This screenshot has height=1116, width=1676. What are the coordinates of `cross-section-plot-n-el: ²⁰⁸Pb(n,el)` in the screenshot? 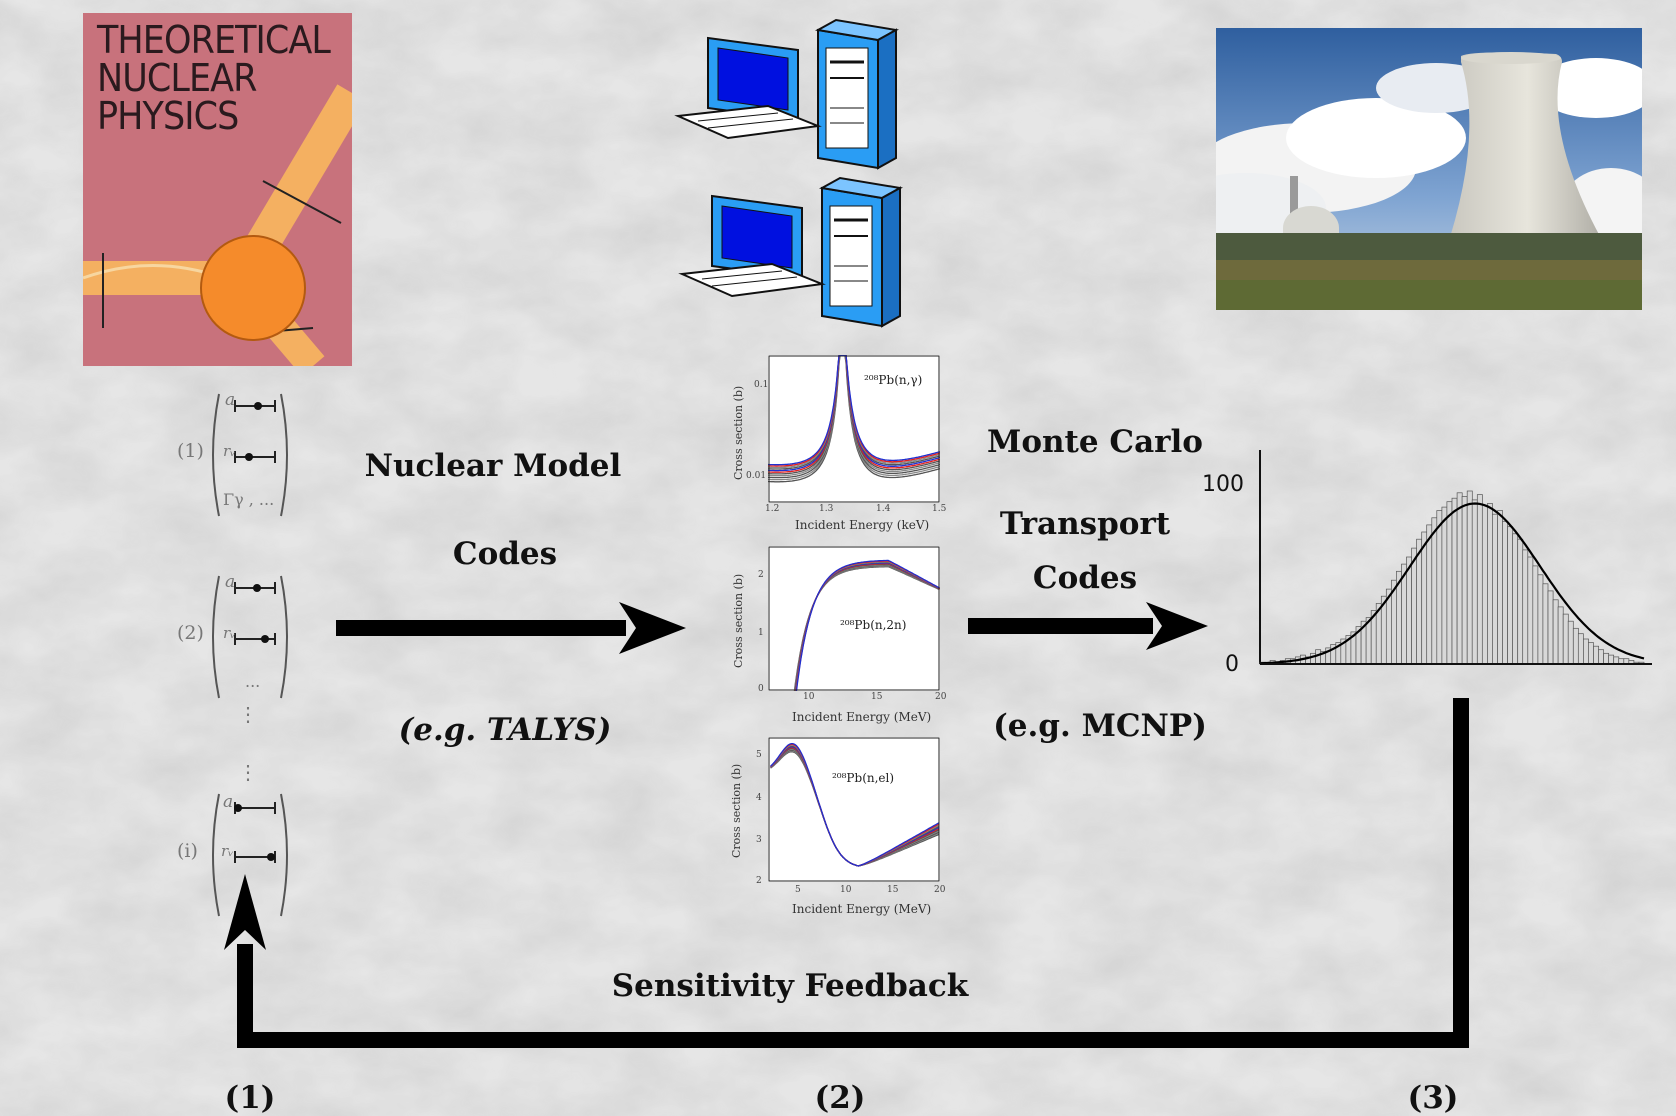 It's located at (854, 809).